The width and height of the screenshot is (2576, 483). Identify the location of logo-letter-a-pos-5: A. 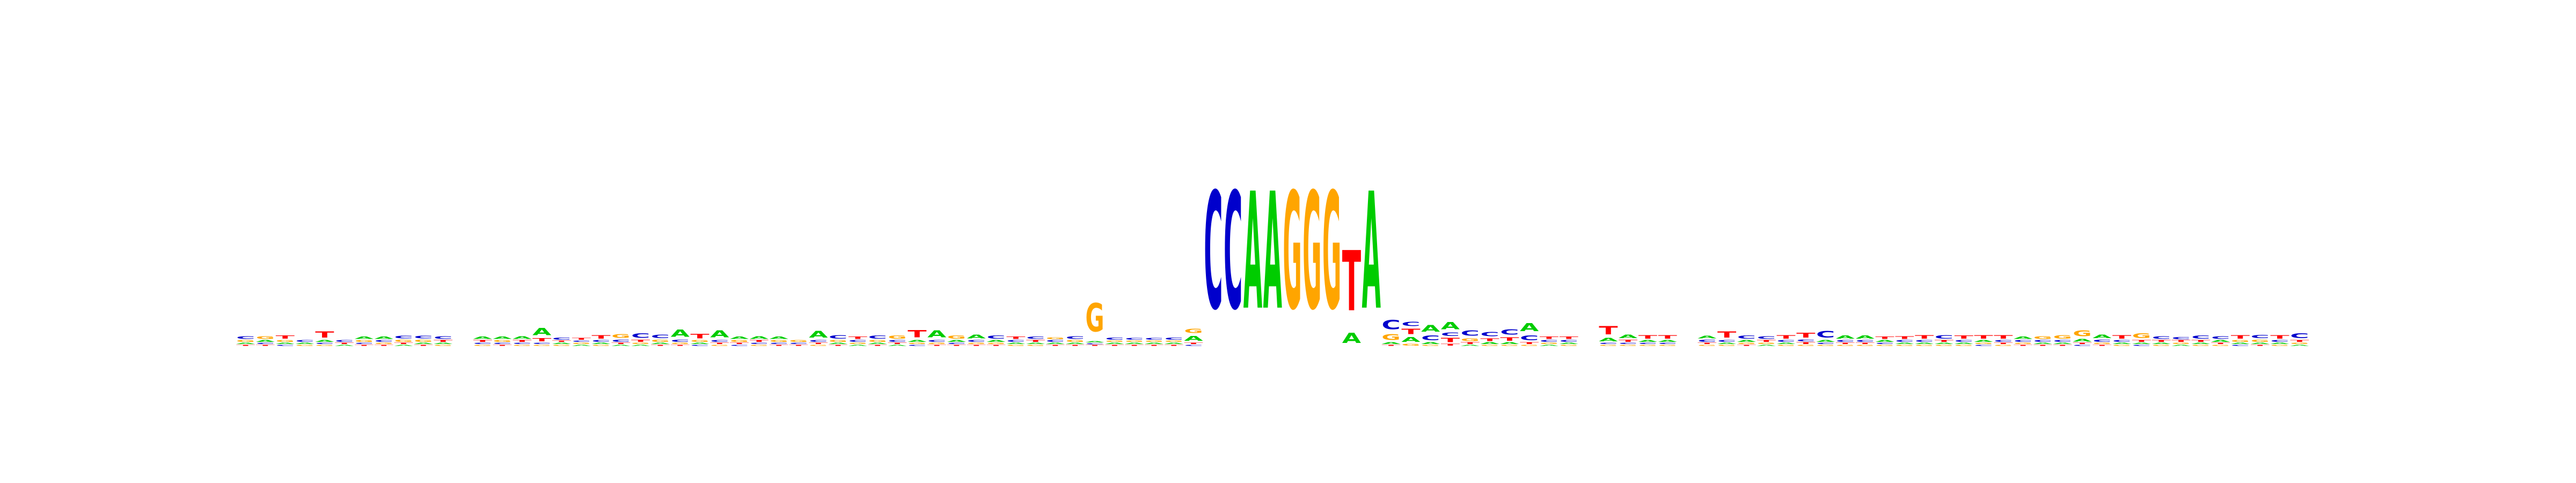
(324, 341).